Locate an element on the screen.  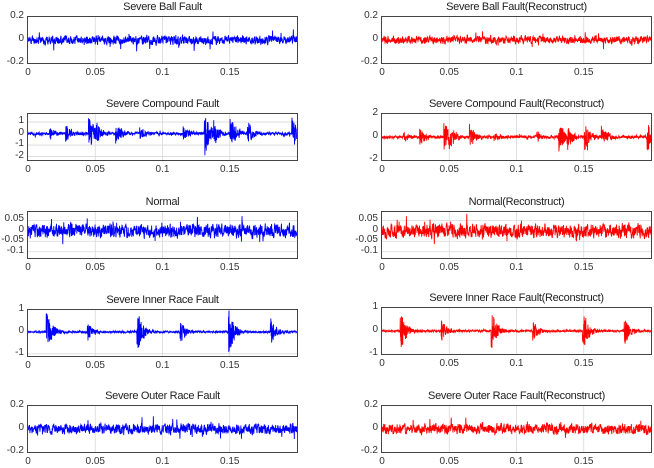
plot-title: Severe Ball Fault(Reconstruct) is located at coordinates (516, 7).